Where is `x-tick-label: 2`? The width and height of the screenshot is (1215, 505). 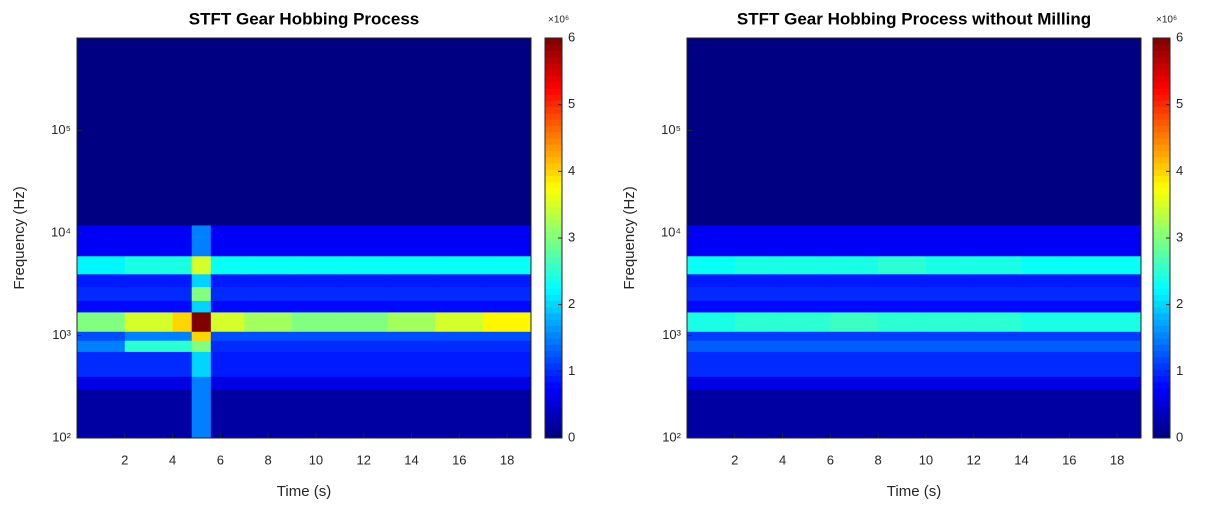
x-tick-label: 2 is located at coordinates (734, 459).